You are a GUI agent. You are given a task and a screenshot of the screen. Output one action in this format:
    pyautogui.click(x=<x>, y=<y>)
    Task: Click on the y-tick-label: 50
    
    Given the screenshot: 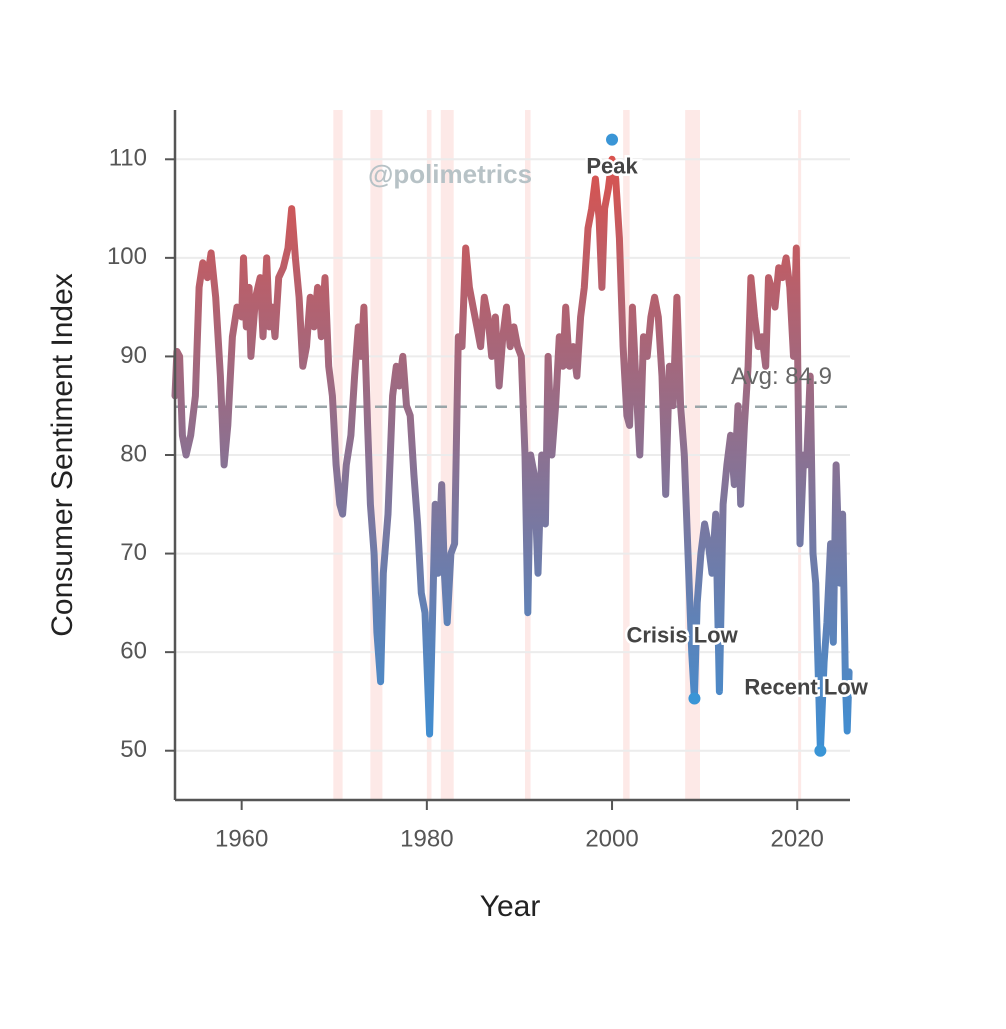 What is the action you would take?
    pyautogui.click(x=133, y=749)
    